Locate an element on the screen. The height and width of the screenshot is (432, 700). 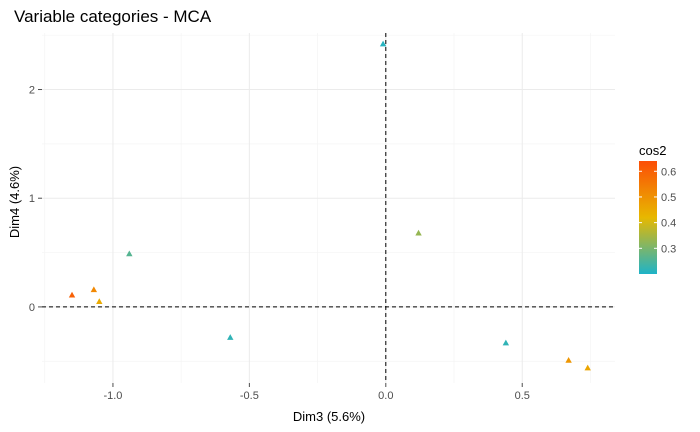
y-tick-label: 0 is located at coordinates (32, 308).